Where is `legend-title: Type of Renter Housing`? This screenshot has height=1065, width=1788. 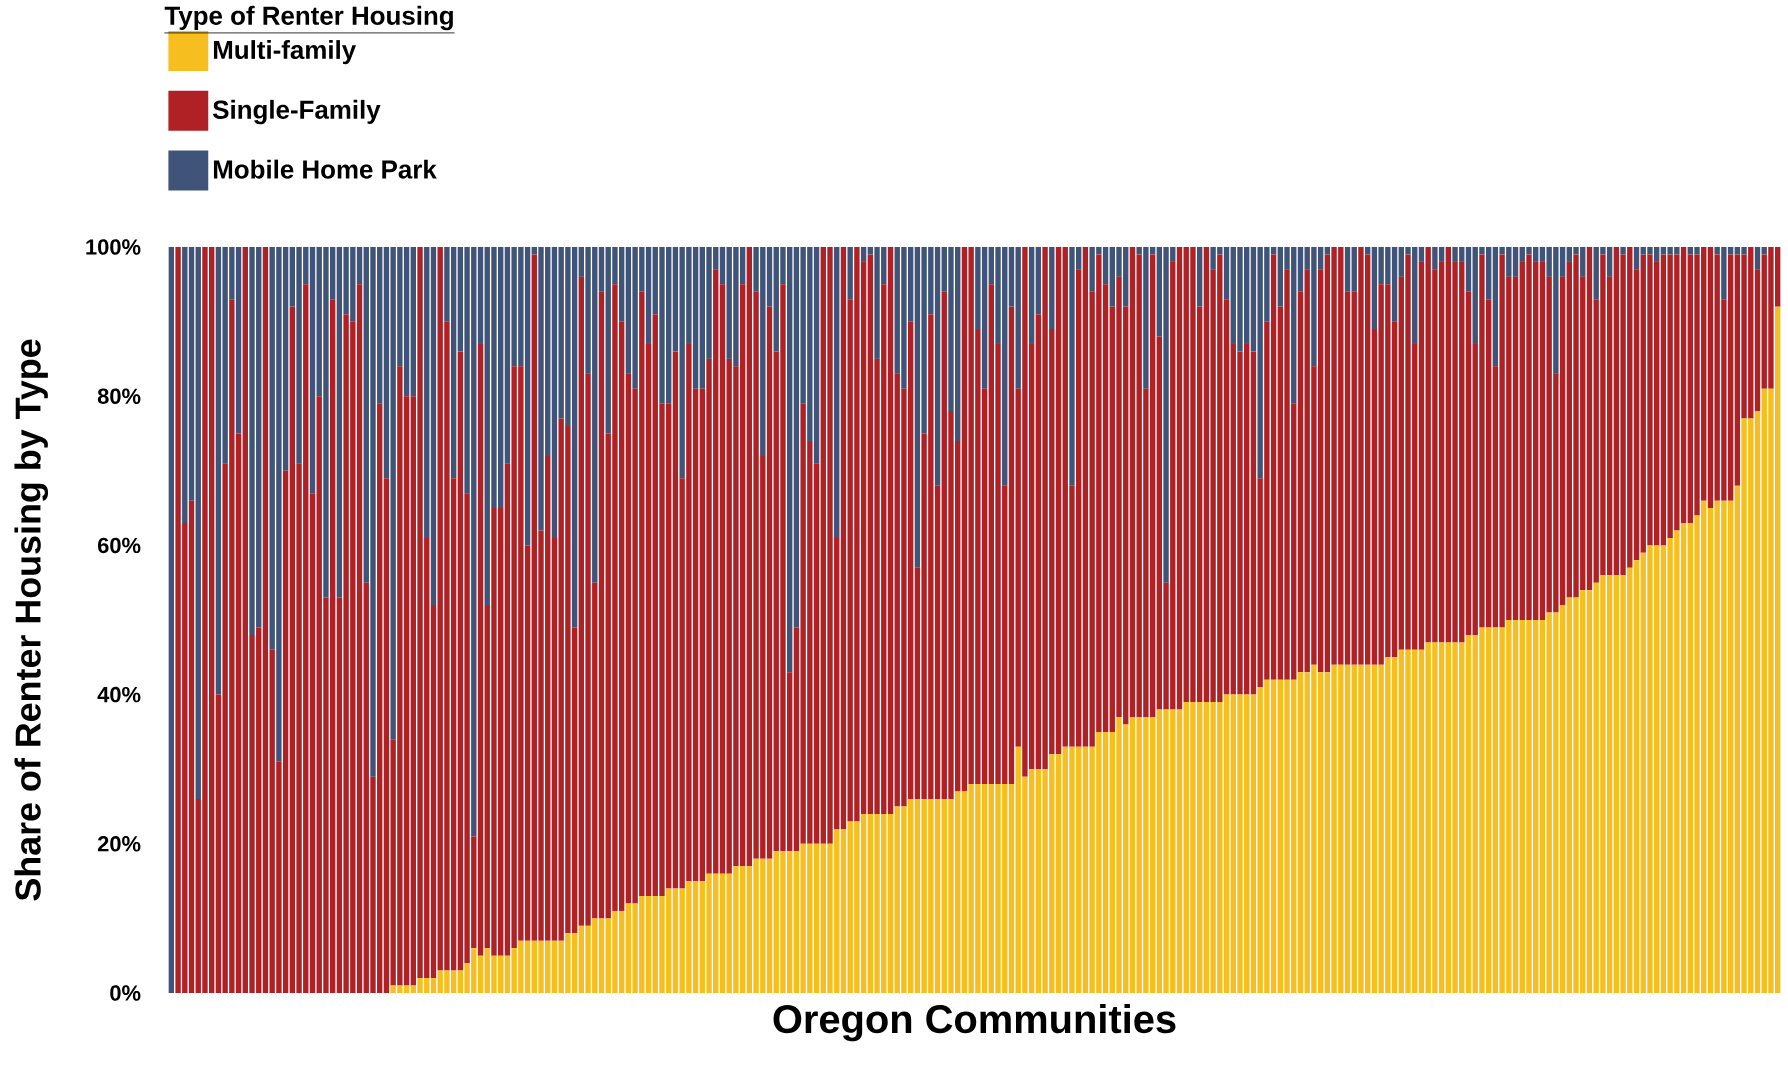 legend-title: Type of Renter Housing is located at coordinates (308, 18).